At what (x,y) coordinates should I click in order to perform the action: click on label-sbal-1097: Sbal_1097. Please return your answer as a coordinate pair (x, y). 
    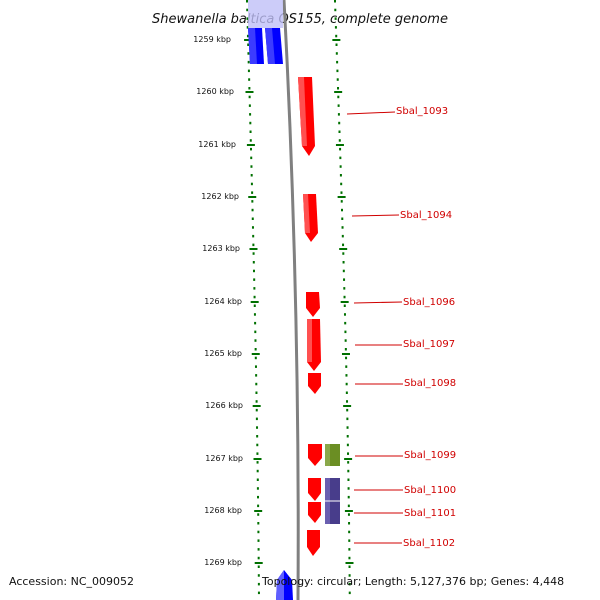
    Looking at the image, I should click on (429, 344).